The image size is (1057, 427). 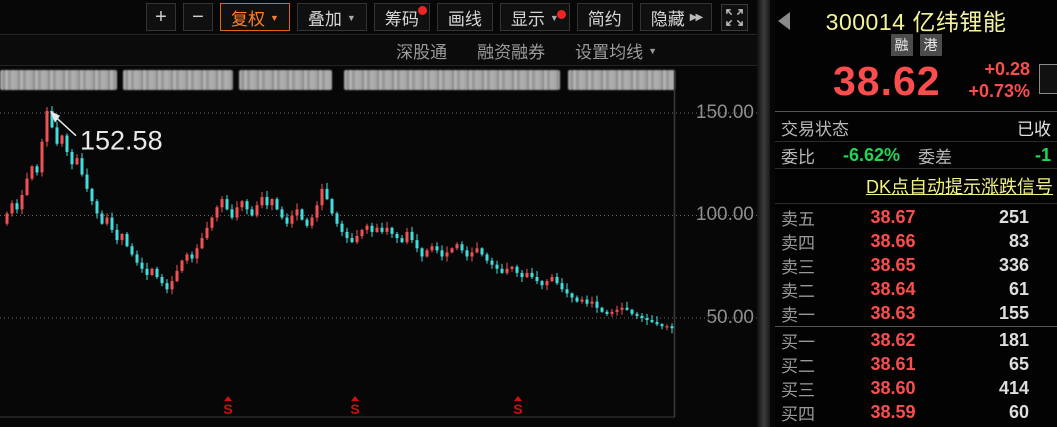 What do you see at coordinates (667, 19) in the screenshot?
I see `hide-label: 隐藏` at bounding box center [667, 19].